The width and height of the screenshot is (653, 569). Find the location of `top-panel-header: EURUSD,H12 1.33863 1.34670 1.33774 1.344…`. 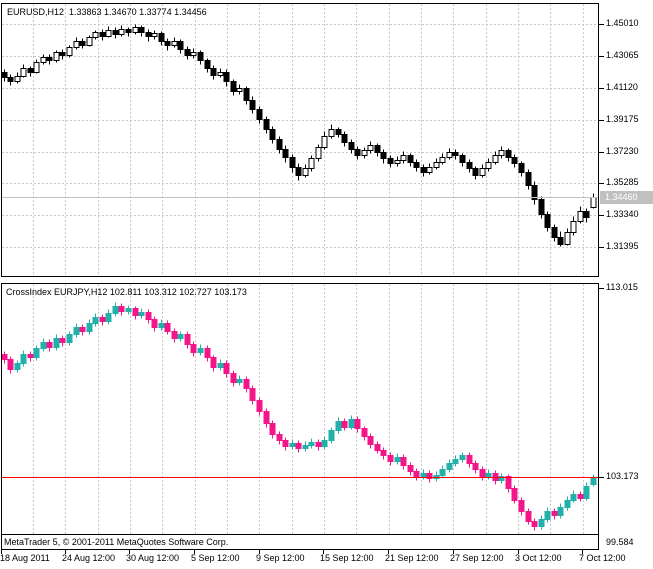

top-panel-header: EURUSD,H12 1.33863 1.34670 1.33774 1.344… is located at coordinates (107, 12).